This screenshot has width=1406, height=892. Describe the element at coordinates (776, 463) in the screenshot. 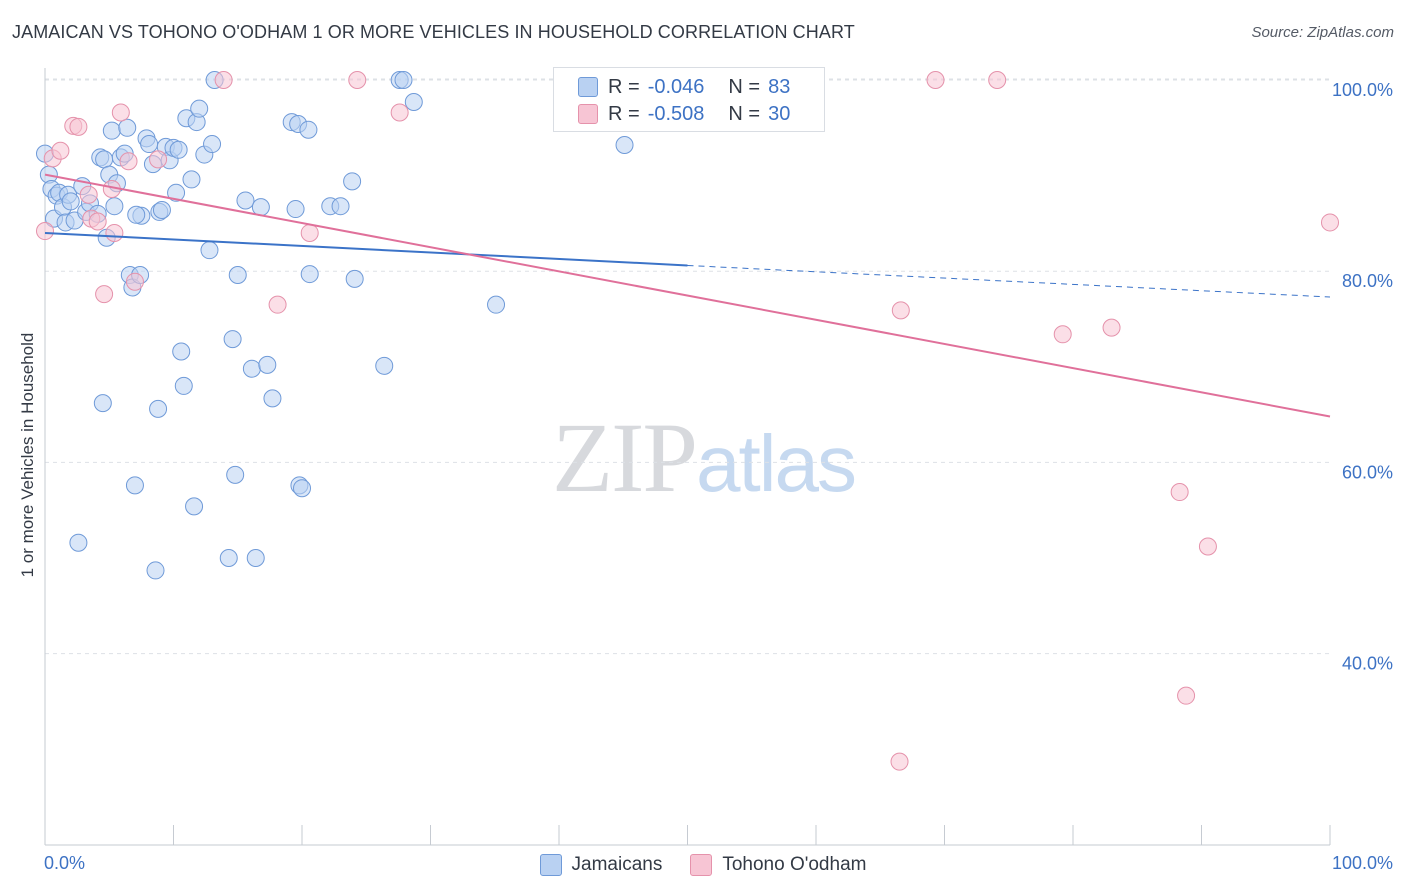

I see `watermark-atlas: atlas` at that location.